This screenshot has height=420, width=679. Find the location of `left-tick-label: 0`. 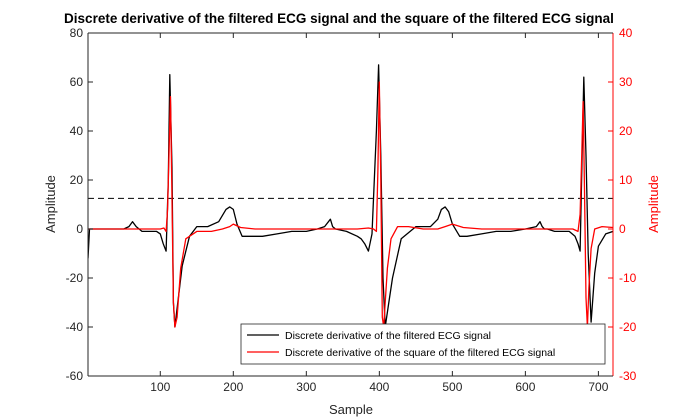

left-tick-label: 0 is located at coordinates (79, 229).